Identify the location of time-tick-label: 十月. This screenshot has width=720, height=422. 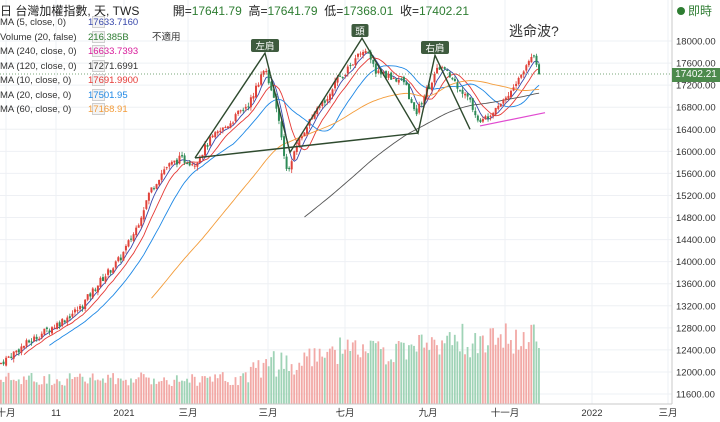
(8, 413).